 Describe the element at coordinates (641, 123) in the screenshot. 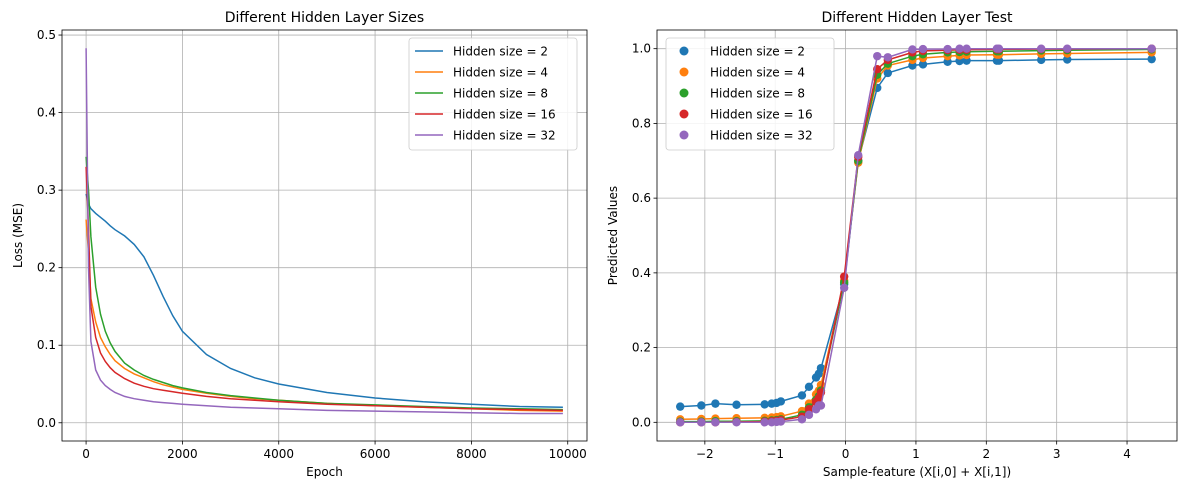

I see `y-tick-label: 0.8` at that location.